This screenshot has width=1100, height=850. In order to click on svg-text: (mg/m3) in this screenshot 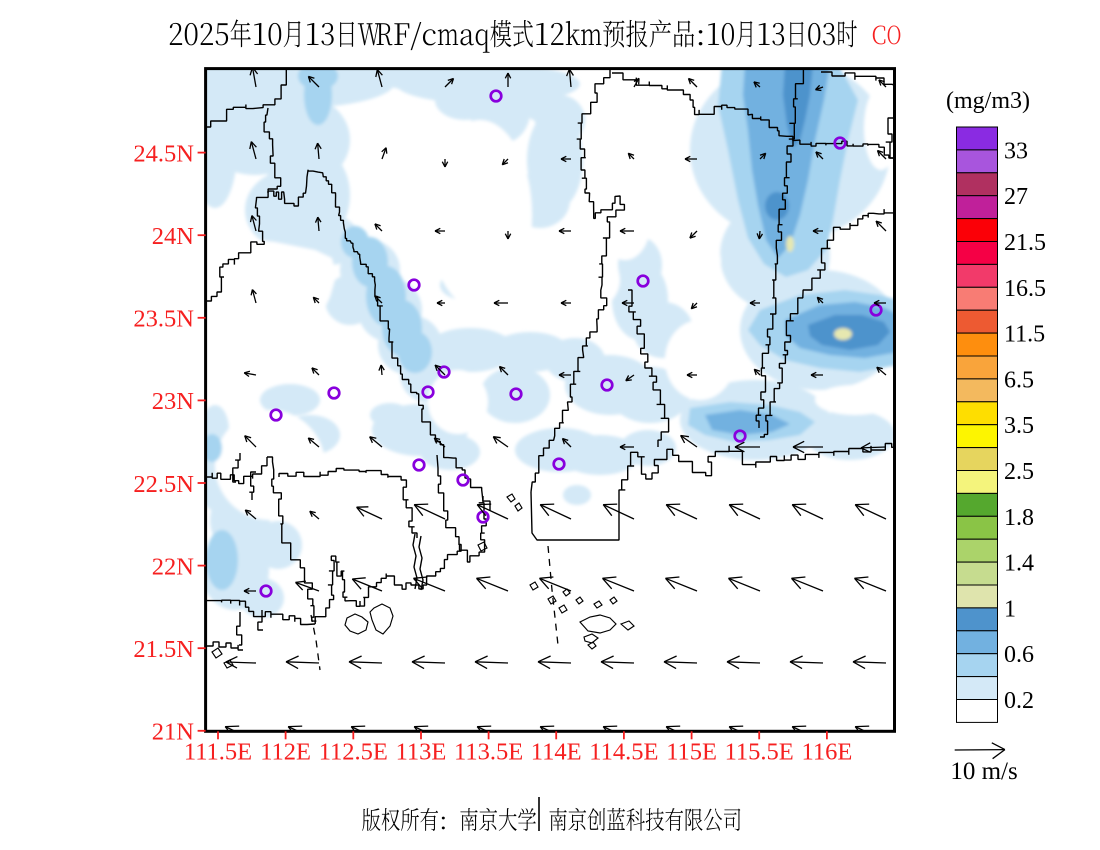, I will do `click(988, 101)`.